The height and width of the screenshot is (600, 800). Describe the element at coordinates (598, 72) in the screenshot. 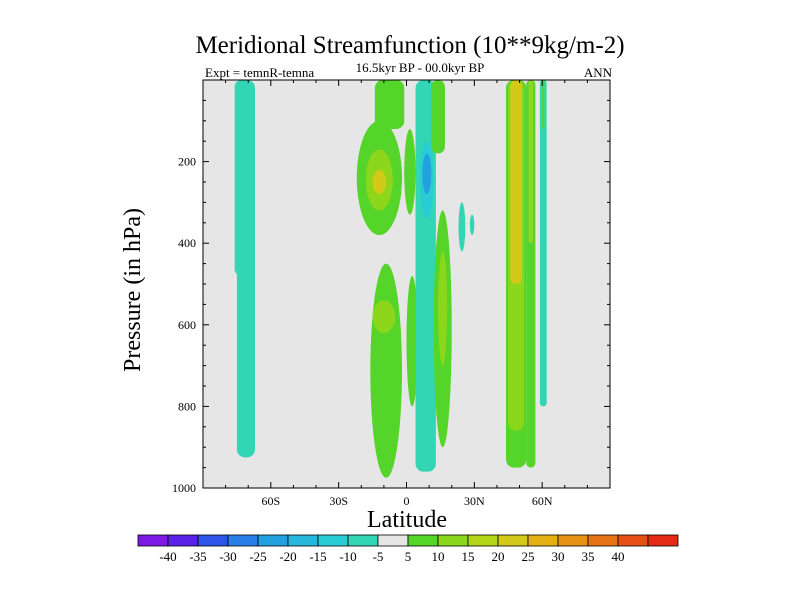

I see `season-label: ANN` at that location.